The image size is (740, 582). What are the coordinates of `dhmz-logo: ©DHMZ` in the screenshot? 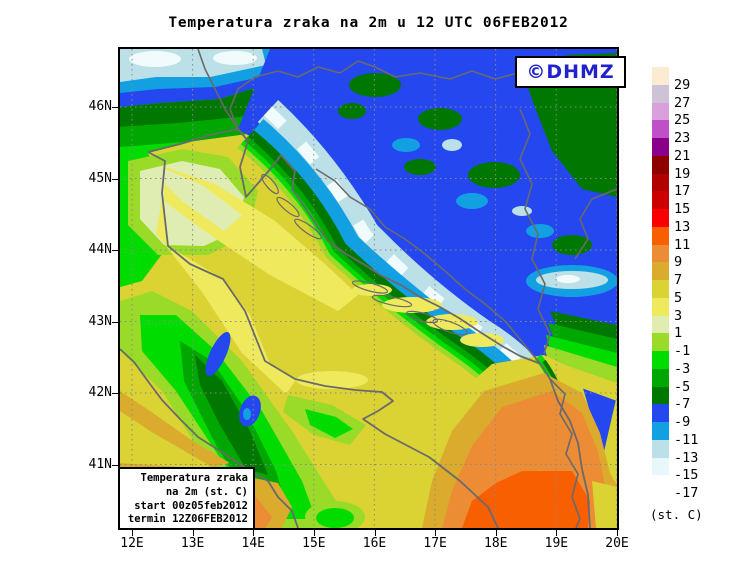 It's located at (570, 72).